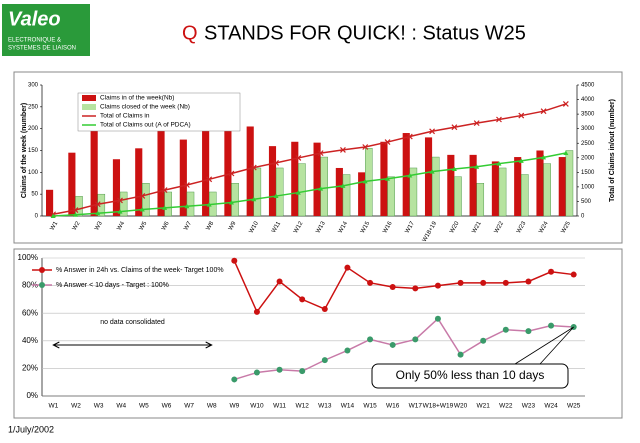 This screenshot has width=640, height=443. Describe the element at coordinates (33, 86) in the screenshot. I see `y-tick-label: 300` at that location.